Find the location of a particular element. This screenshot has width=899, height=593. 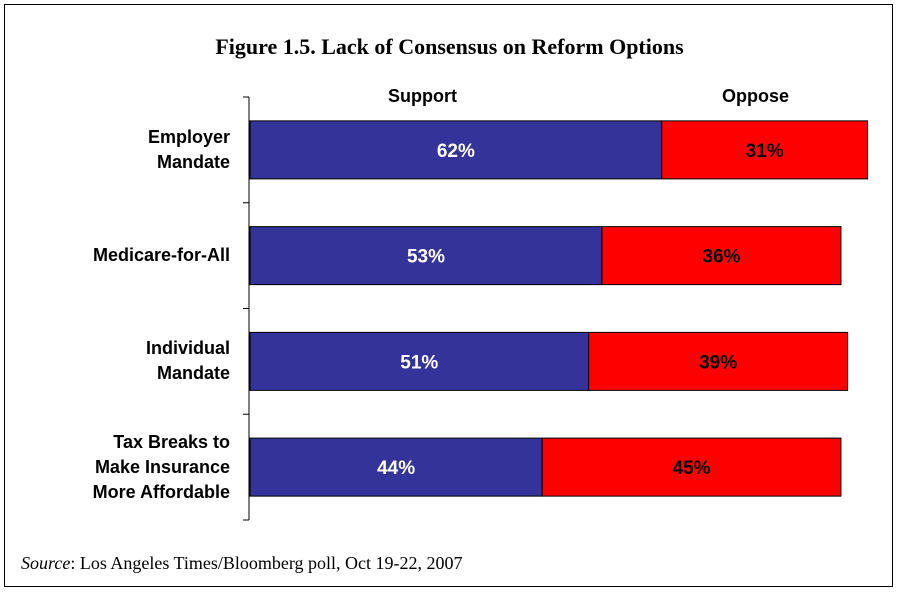

category-label-line: More Affordable is located at coordinates (161, 491).